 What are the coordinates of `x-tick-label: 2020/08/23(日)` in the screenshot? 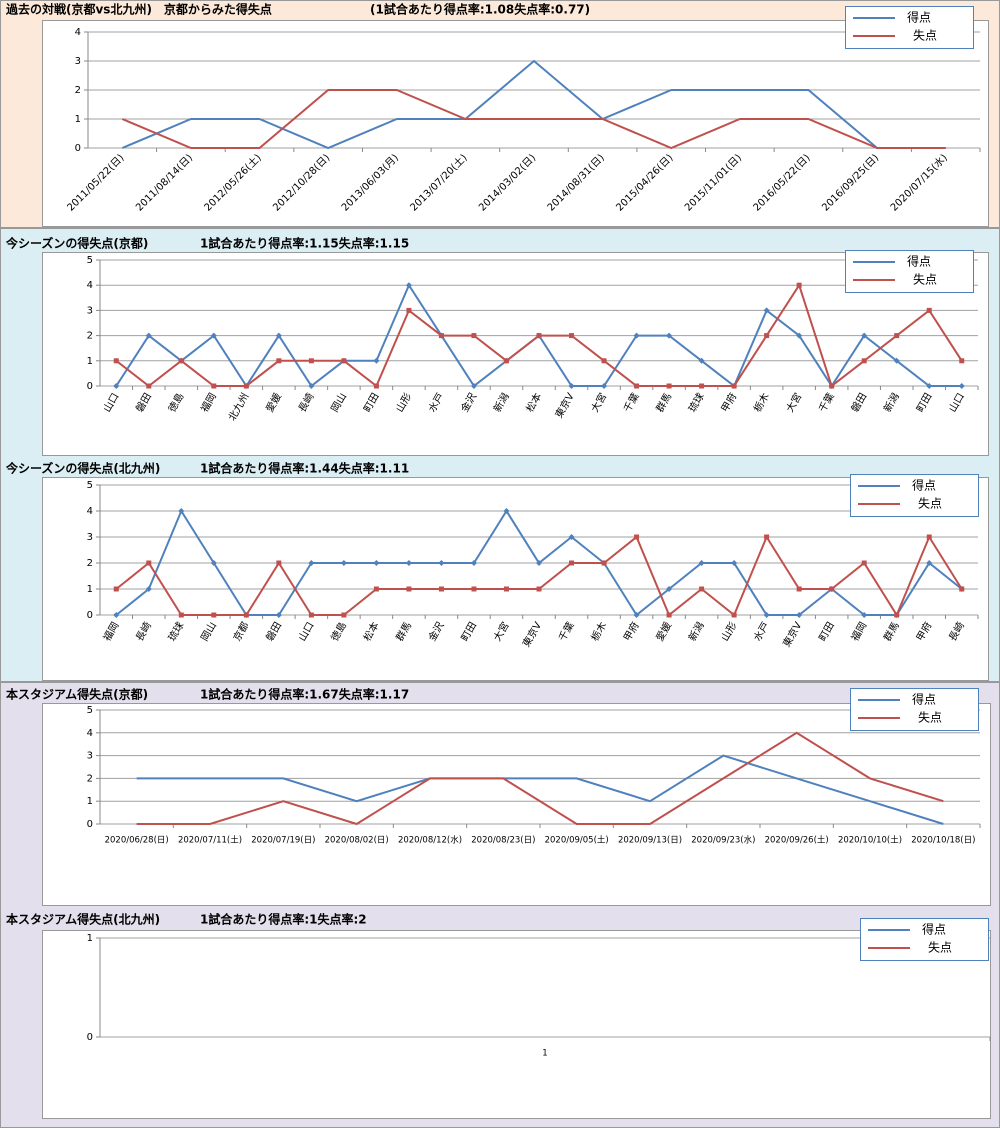 It's located at (503, 841).